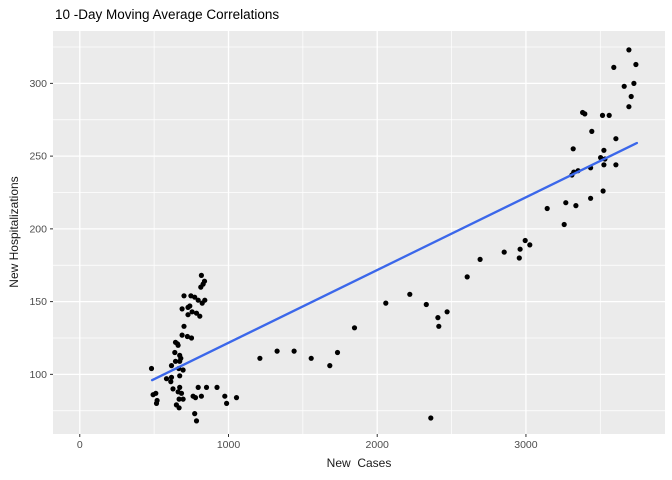 This screenshot has height=480, width=672. Describe the element at coordinates (378, 445) in the screenshot. I see `x-tick-label: 2000` at that location.